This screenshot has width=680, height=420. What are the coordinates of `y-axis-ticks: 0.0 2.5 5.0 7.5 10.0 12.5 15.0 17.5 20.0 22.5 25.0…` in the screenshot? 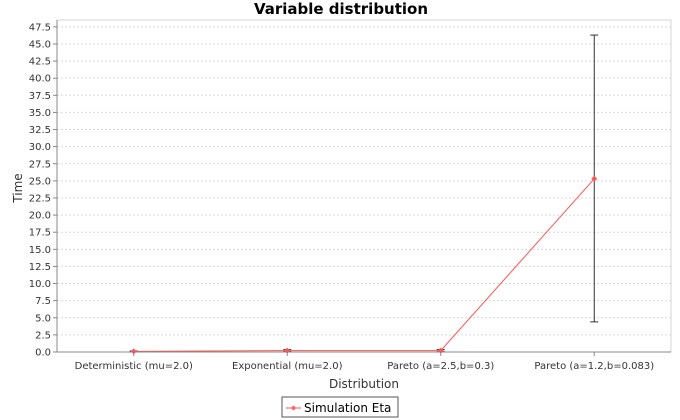 It's located at (43, 190).